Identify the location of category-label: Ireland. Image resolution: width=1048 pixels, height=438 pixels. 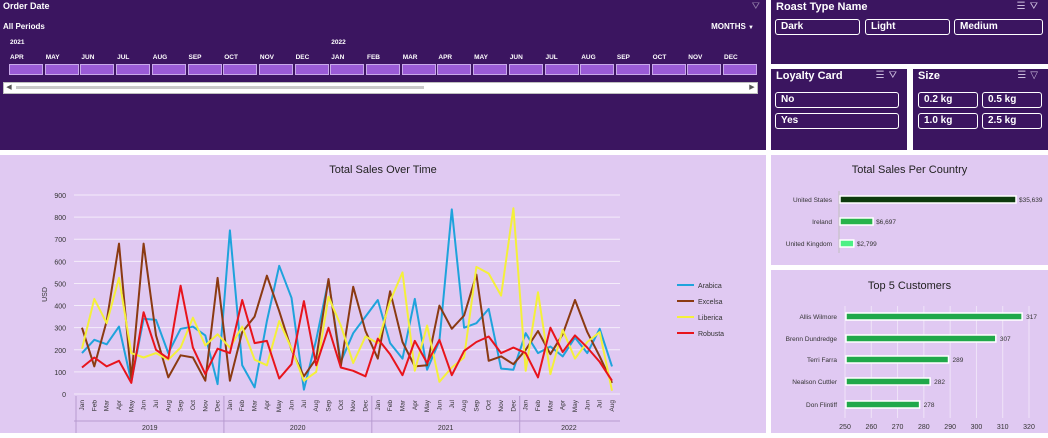
(822, 222).